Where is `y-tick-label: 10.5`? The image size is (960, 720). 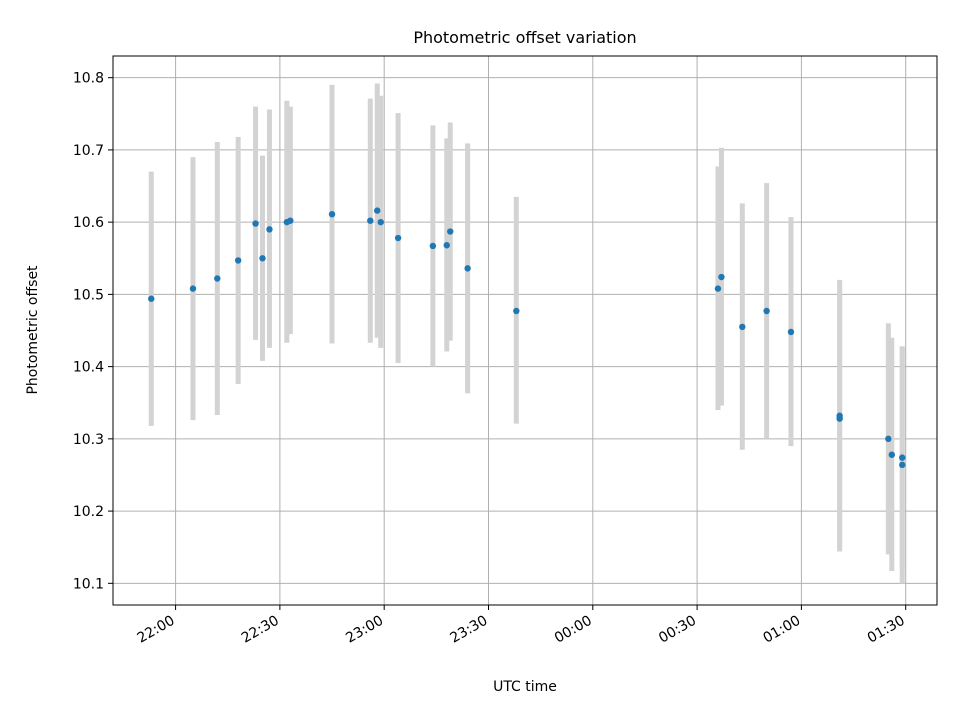 y-tick-label: 10.5 is located at coordinates (88, 295).